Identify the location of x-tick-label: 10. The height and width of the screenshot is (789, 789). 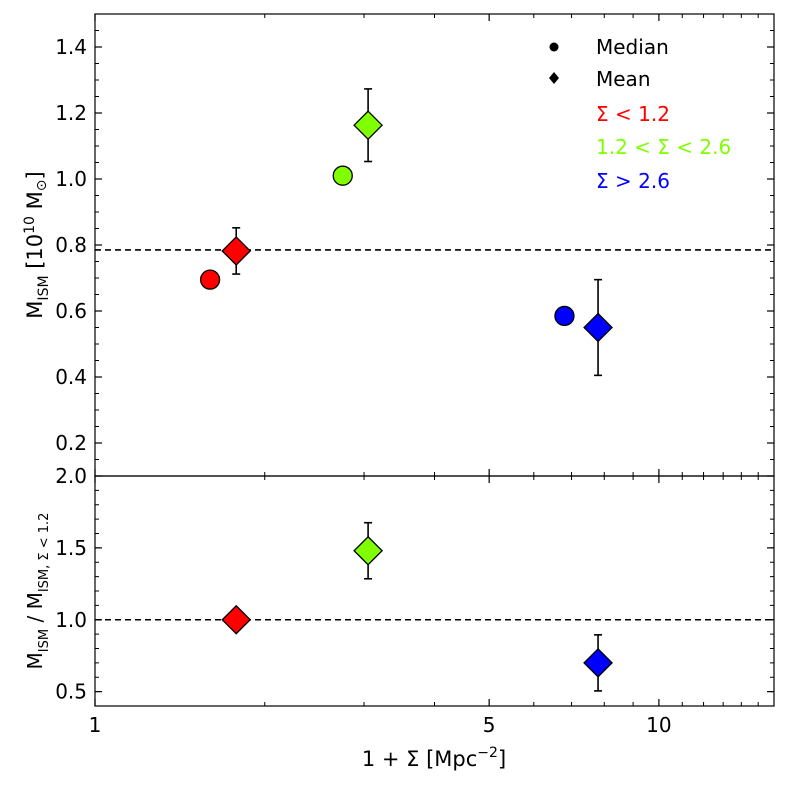
(658, 725).